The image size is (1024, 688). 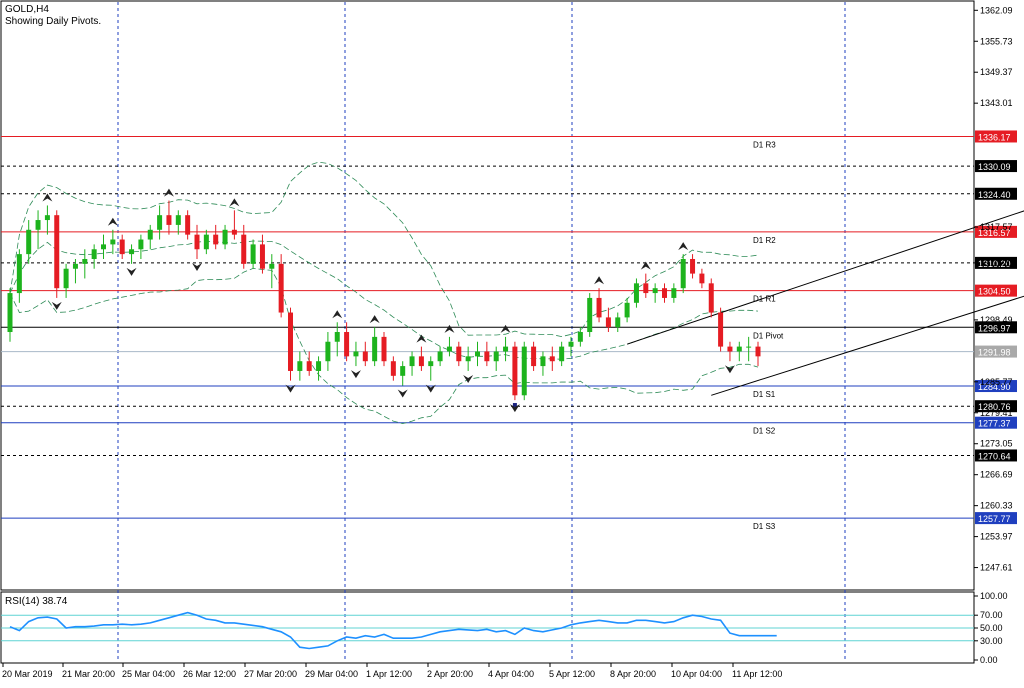 What do you see at coordinates (996, 506) in the screenshot?
I see `price-tick-label: 1260.33` at bounding box center [996, 506].